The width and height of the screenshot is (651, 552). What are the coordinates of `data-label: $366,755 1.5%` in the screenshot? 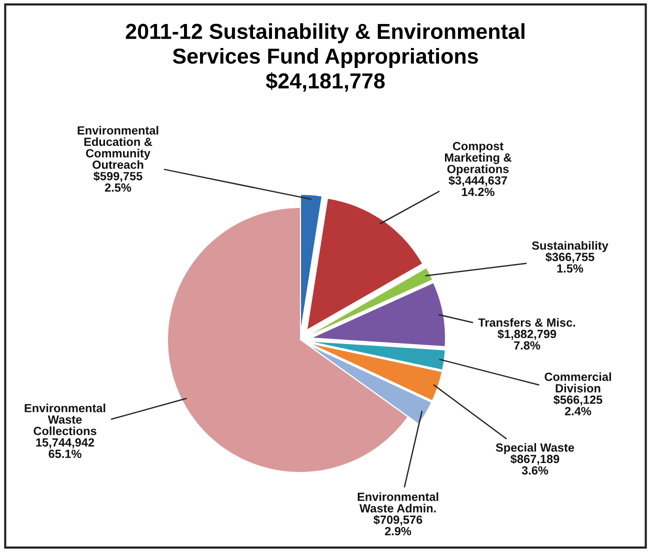 It's located at (570, 262).